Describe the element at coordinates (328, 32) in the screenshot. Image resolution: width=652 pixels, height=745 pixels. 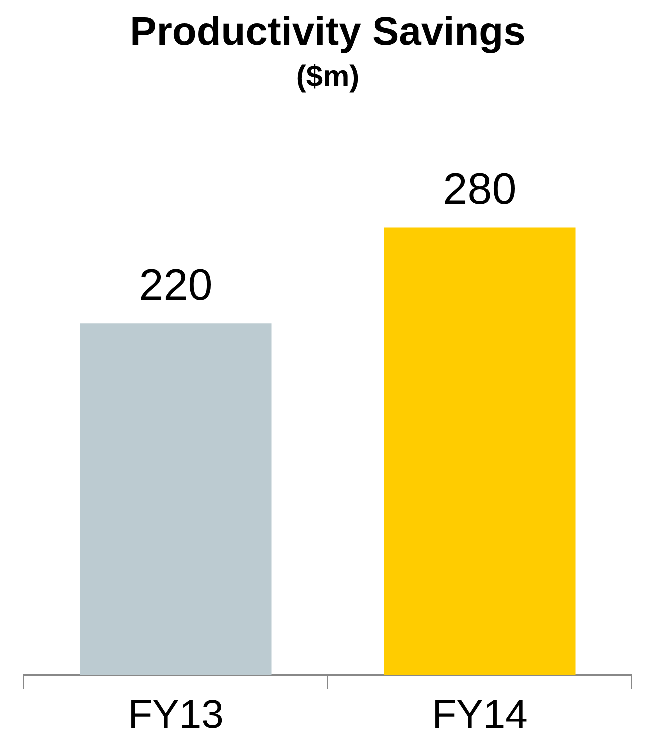
I see `chart-title: Productivity Savings` at that location.